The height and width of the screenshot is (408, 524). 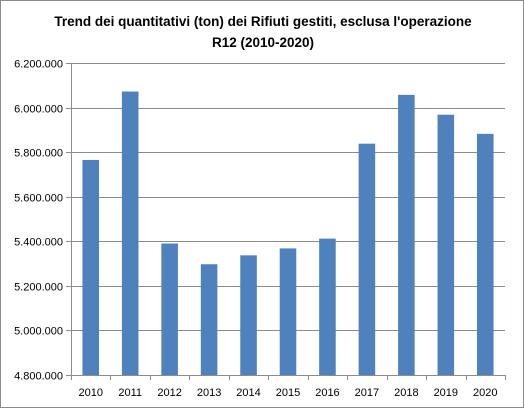 What do you see at coordinates (169, 309) in the screenshot?
I see `bar-2012` at bounding box center [169, 309].